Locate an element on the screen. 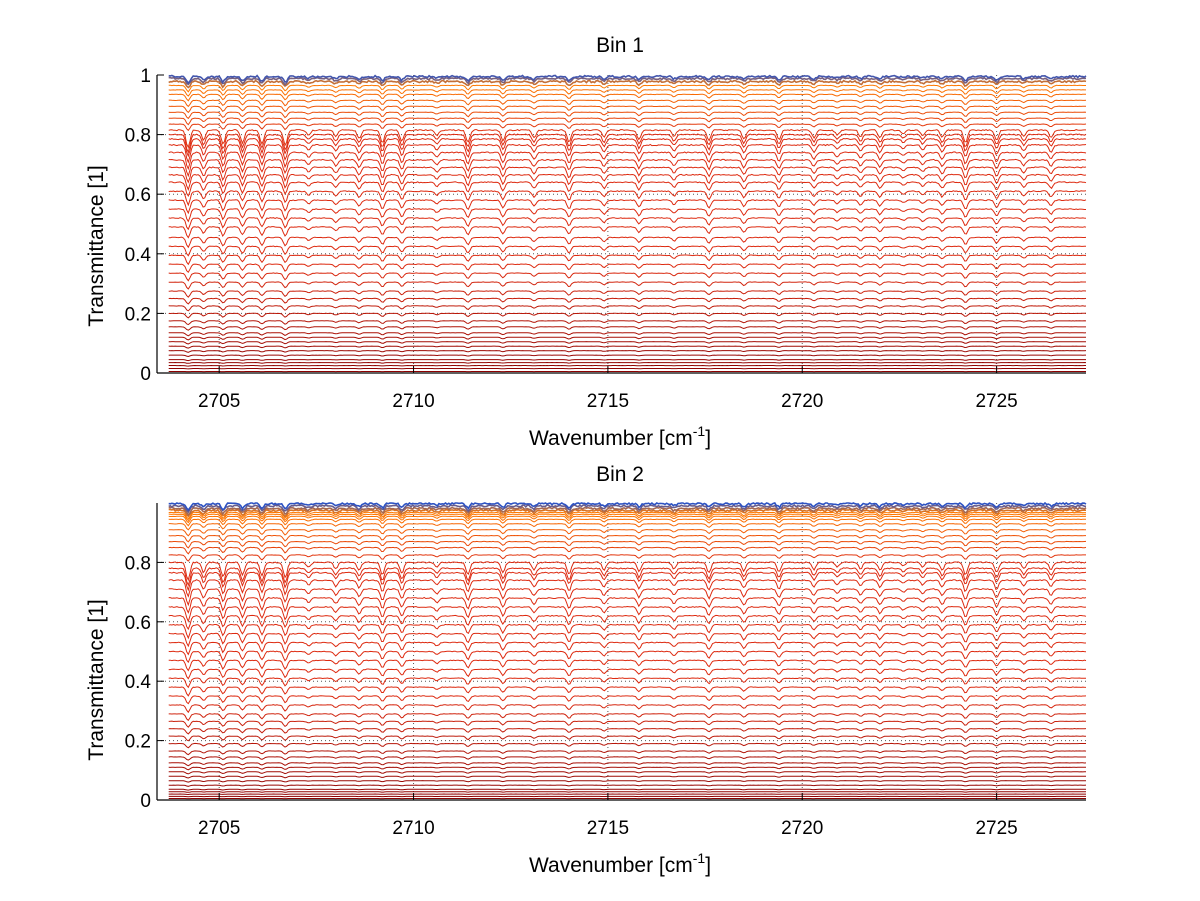 Image resolution: width=1200 pixels, height=901 pixels. y-tick-label: 0.2 is located at coordinates (138, 742).